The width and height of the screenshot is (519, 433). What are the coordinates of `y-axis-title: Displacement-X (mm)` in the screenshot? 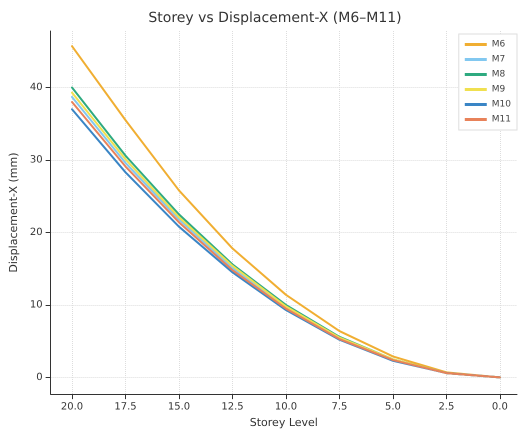 It's located at (13, 212).